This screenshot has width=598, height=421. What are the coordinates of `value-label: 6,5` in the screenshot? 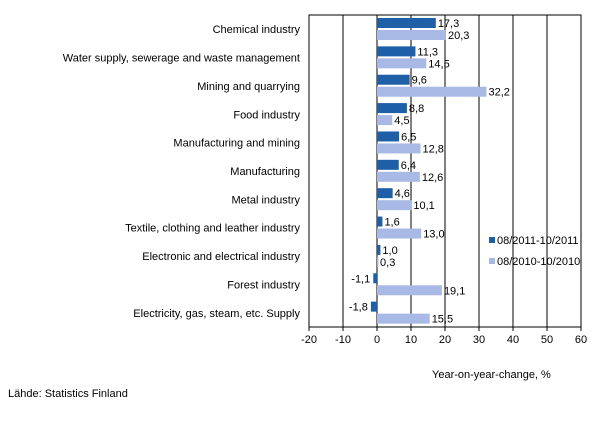 It's located at (408, 137).